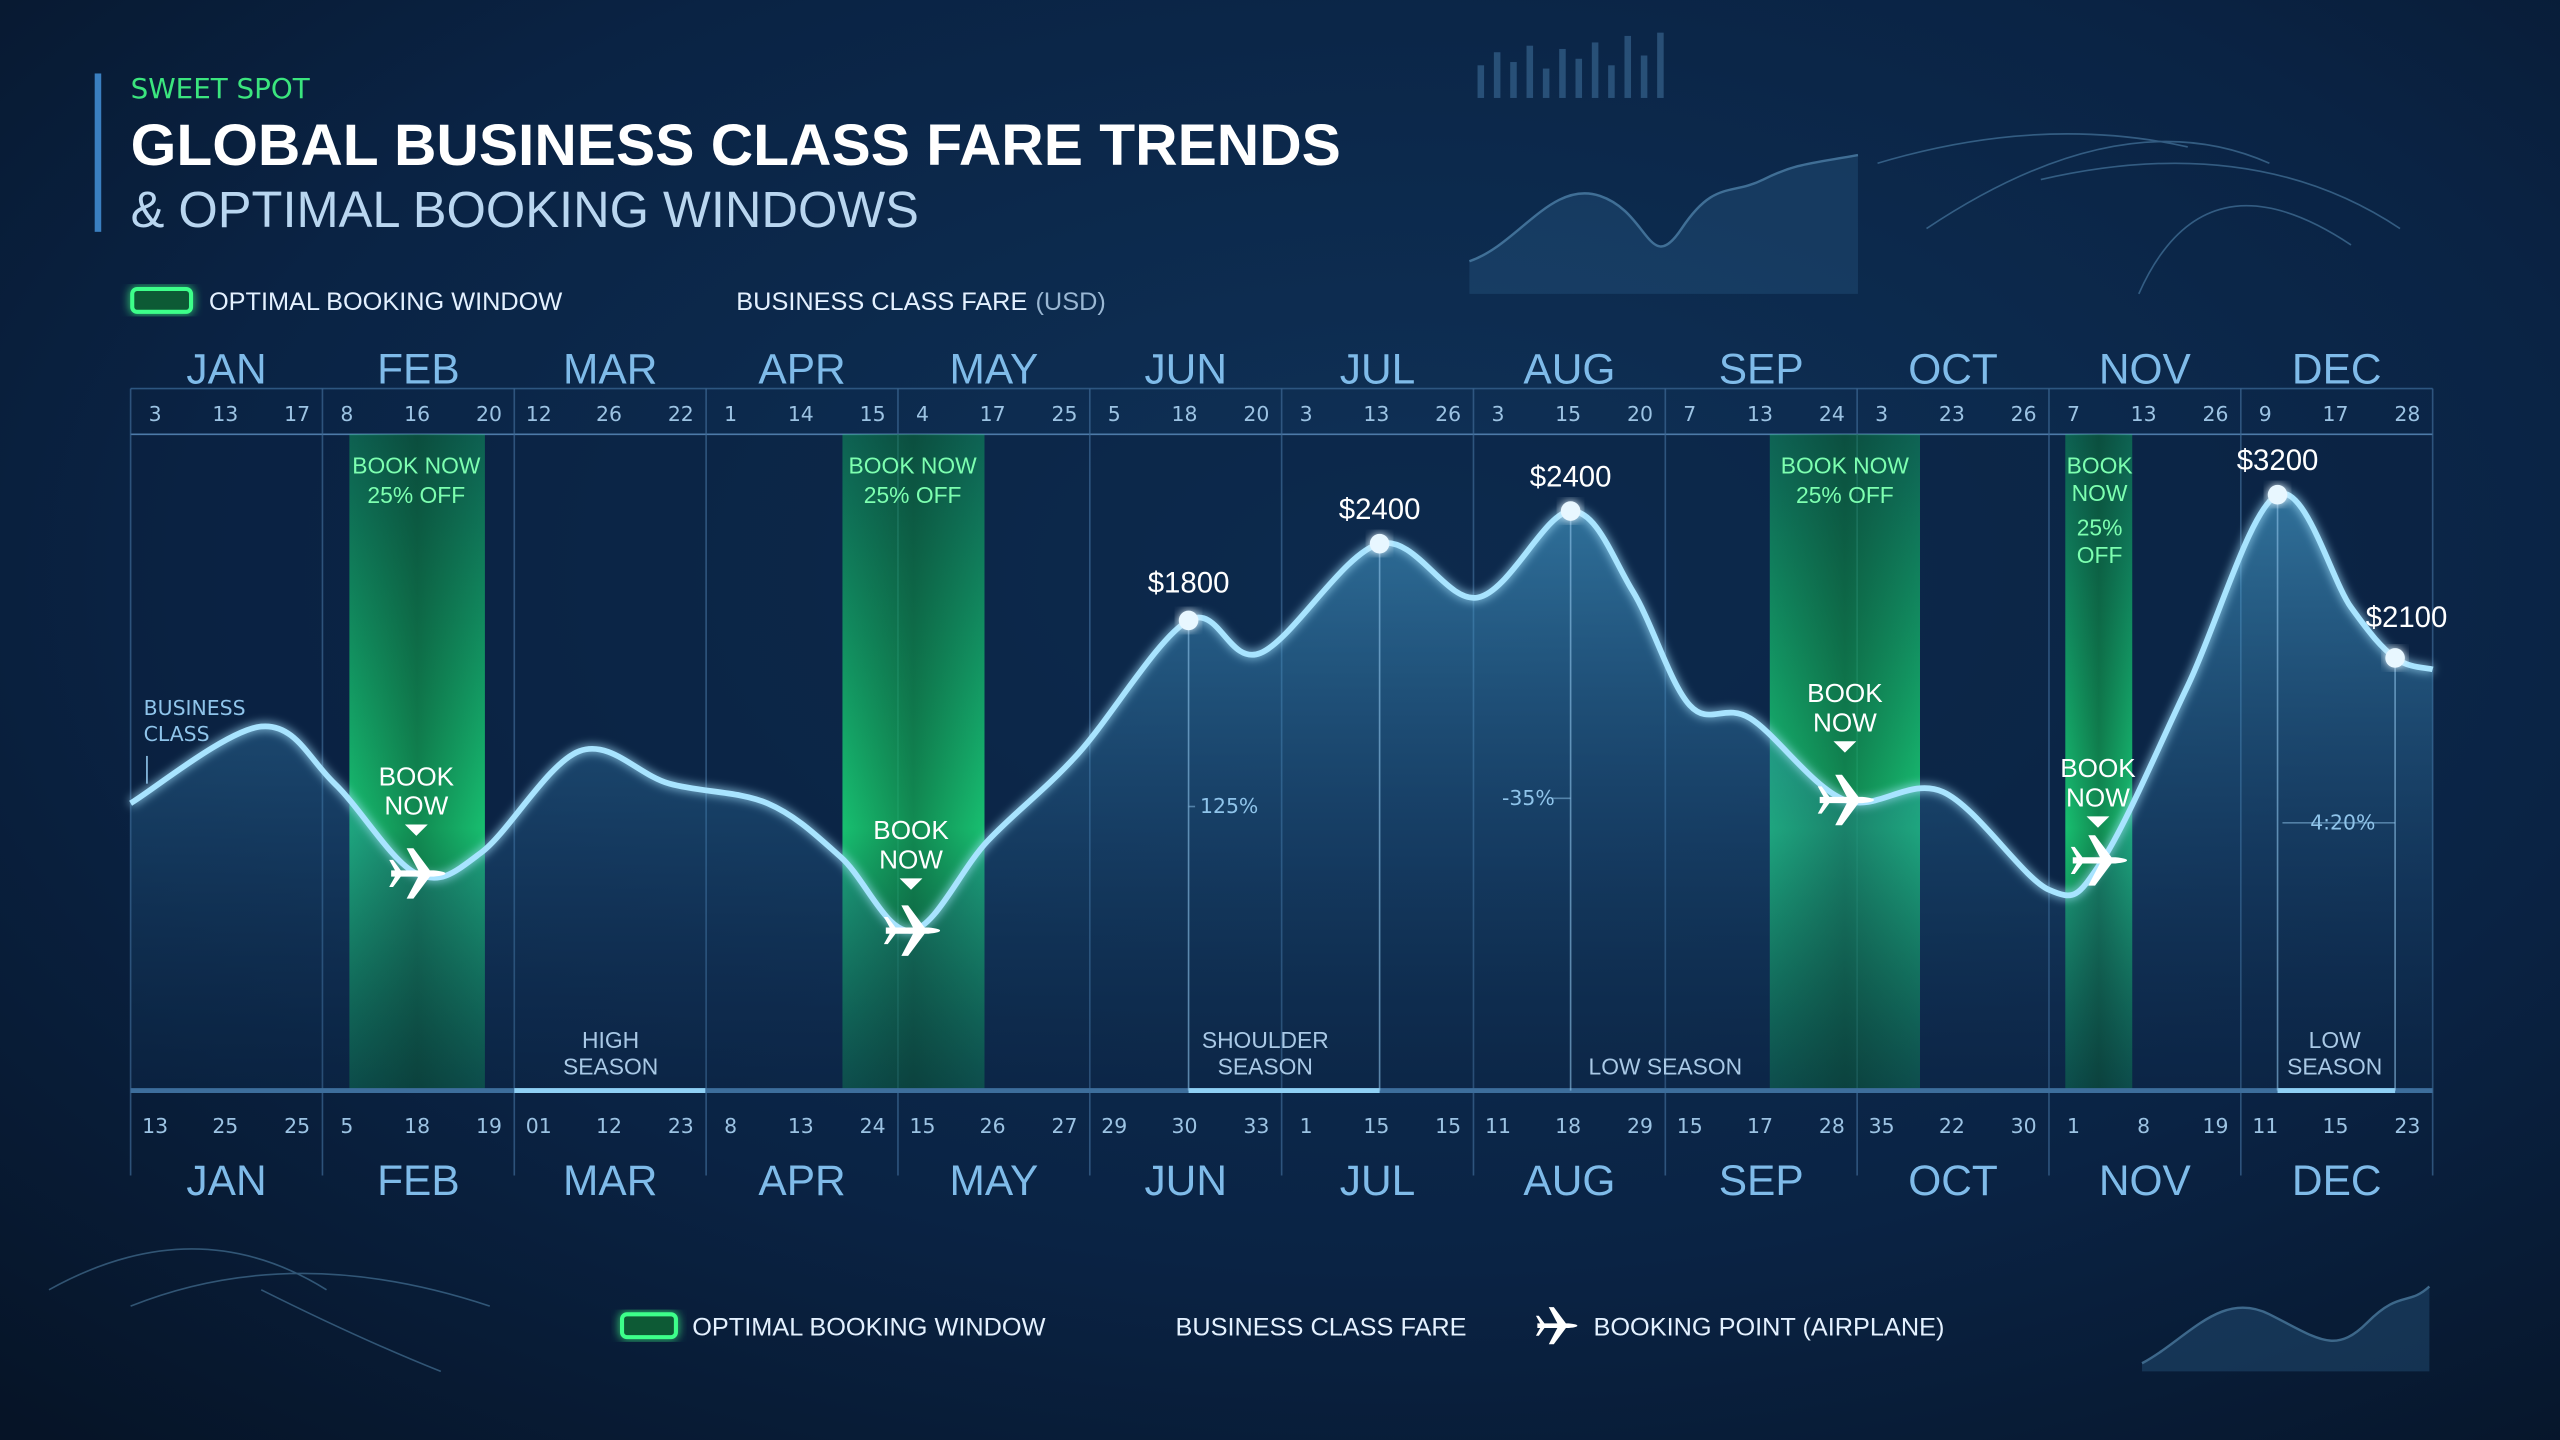 This screenshot has width=2560, height=1440. What do you see at coordinates (2337, 1180) in the screenshot?
I see `month-label-bottom: DEC` at bounding box center [2337, 1180].